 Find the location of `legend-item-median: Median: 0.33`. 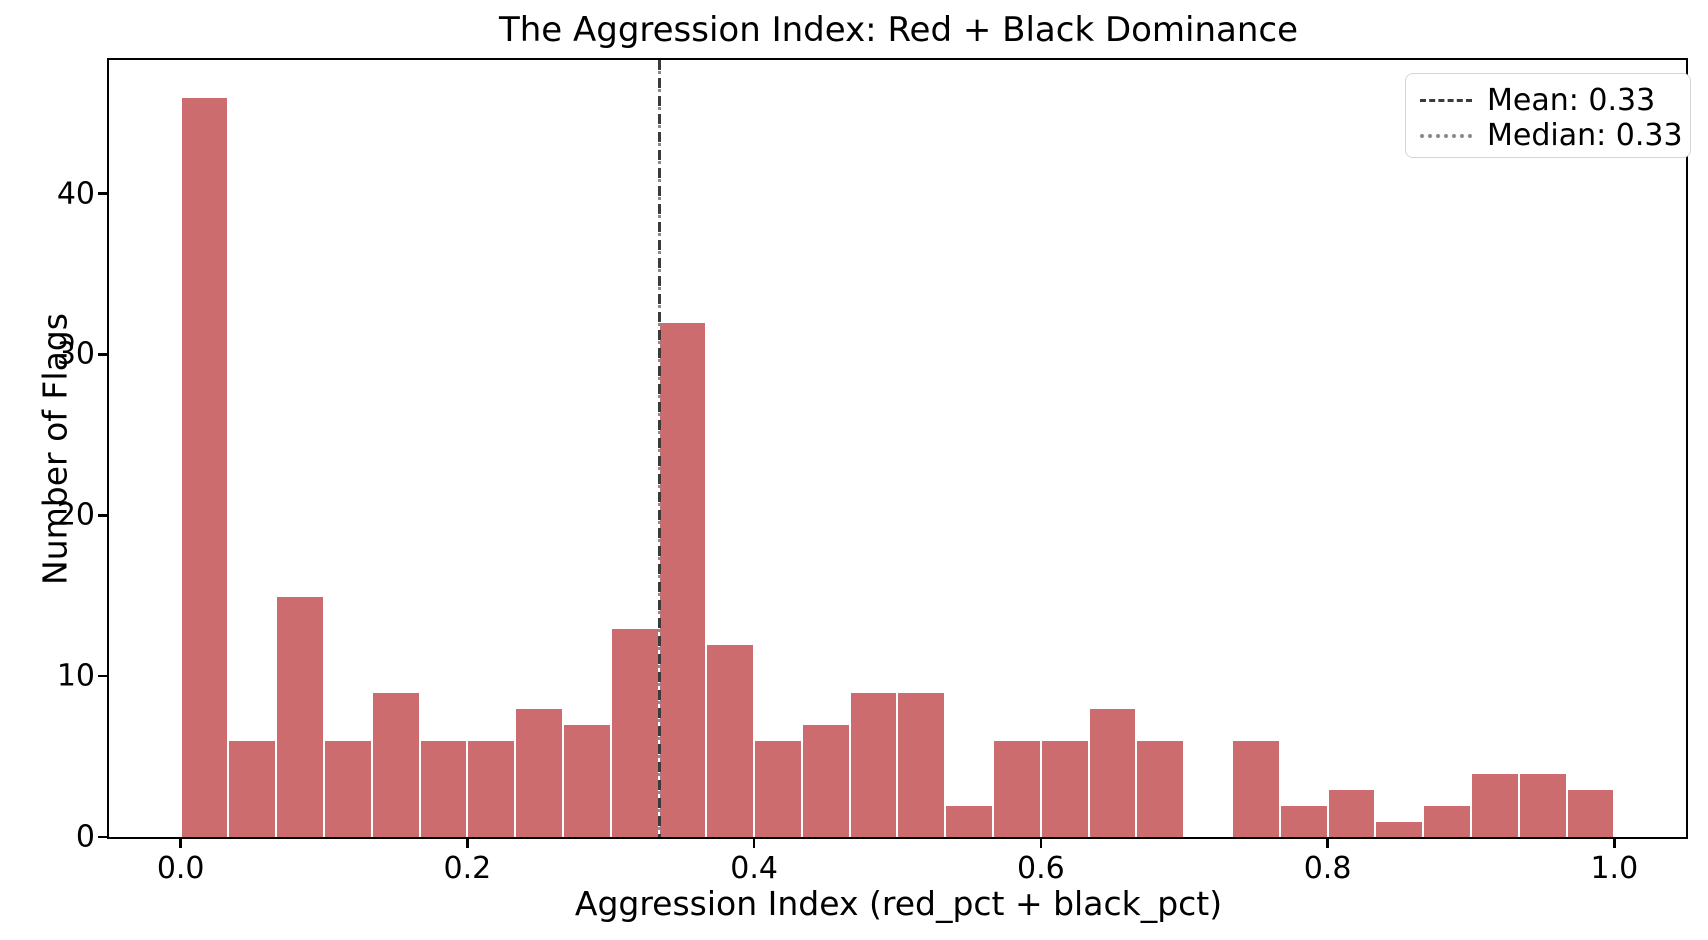

legend-item-median: Median: 0.33 is located at coordinates (1551, 135).